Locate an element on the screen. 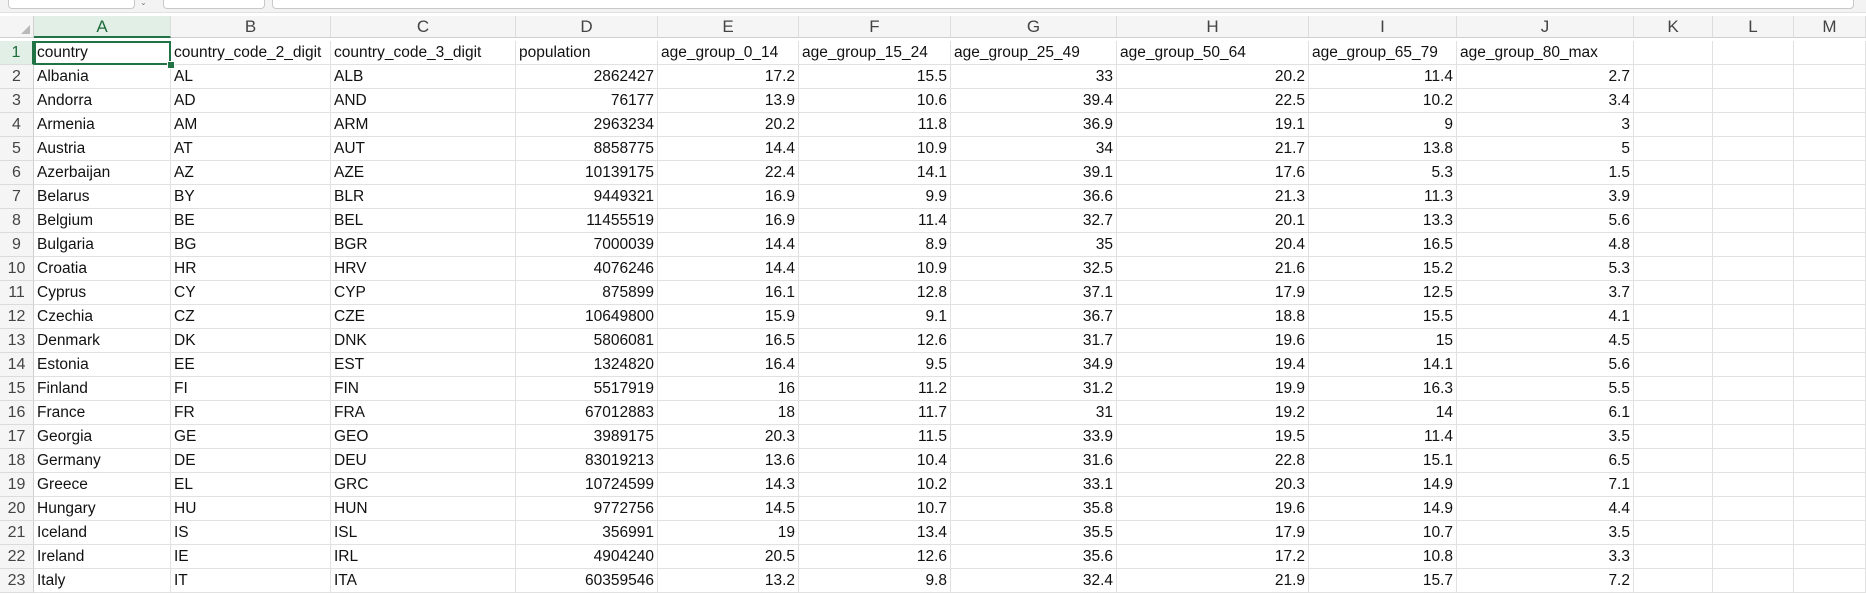 The width and height of the screenshot is (1866, 595). table-cell: Czechia is located at coordinates (102, 317).